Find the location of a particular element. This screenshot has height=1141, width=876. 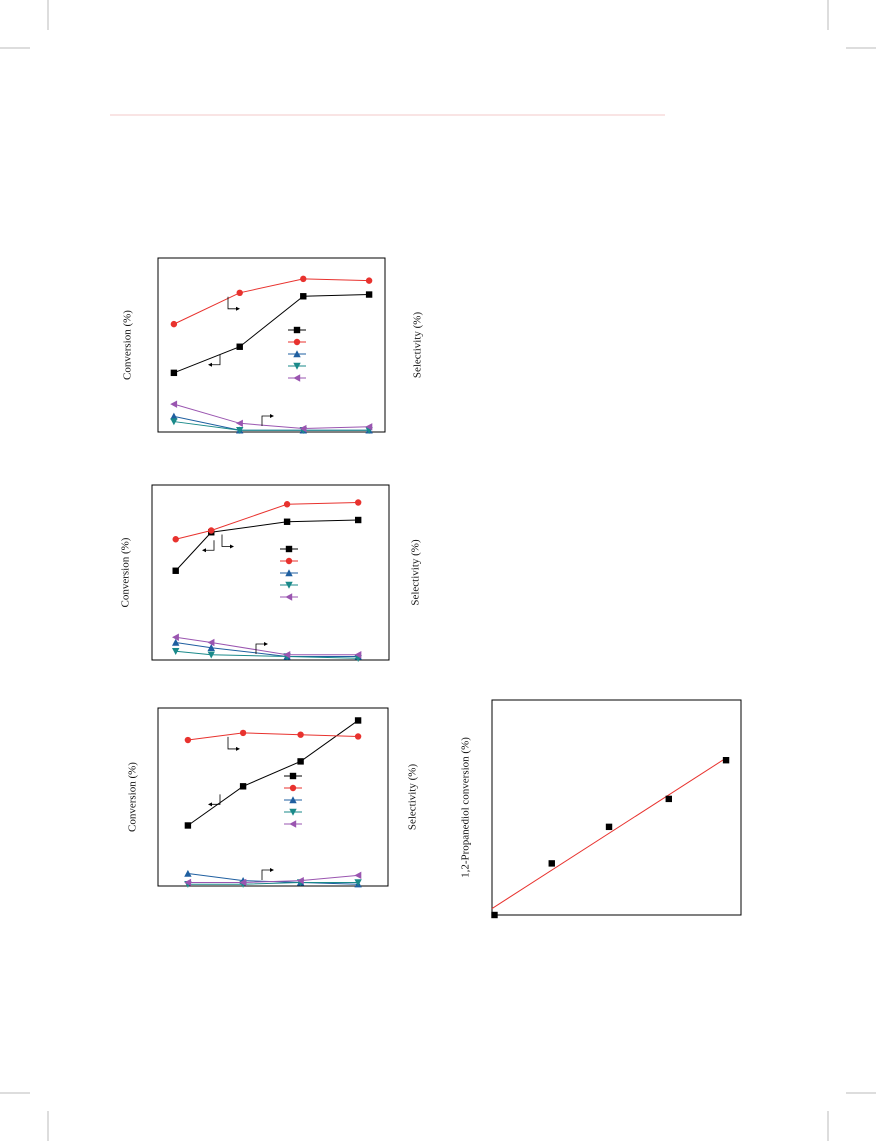

trend-line is located at coordinates (609, 833).